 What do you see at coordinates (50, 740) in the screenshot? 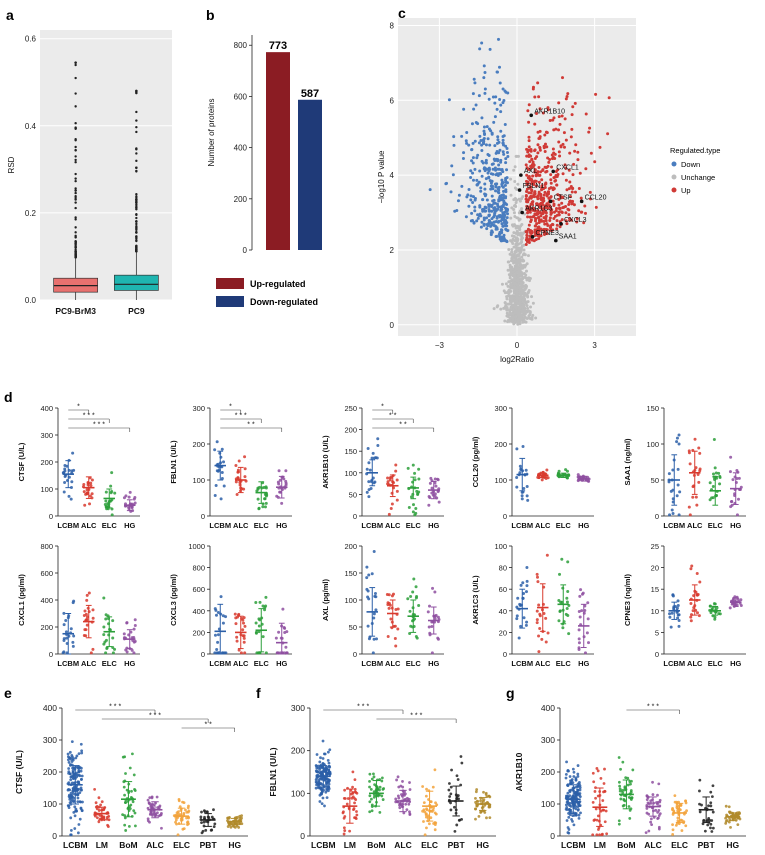
I see `y-tick-label: 300` at bounding box center [50, 740].